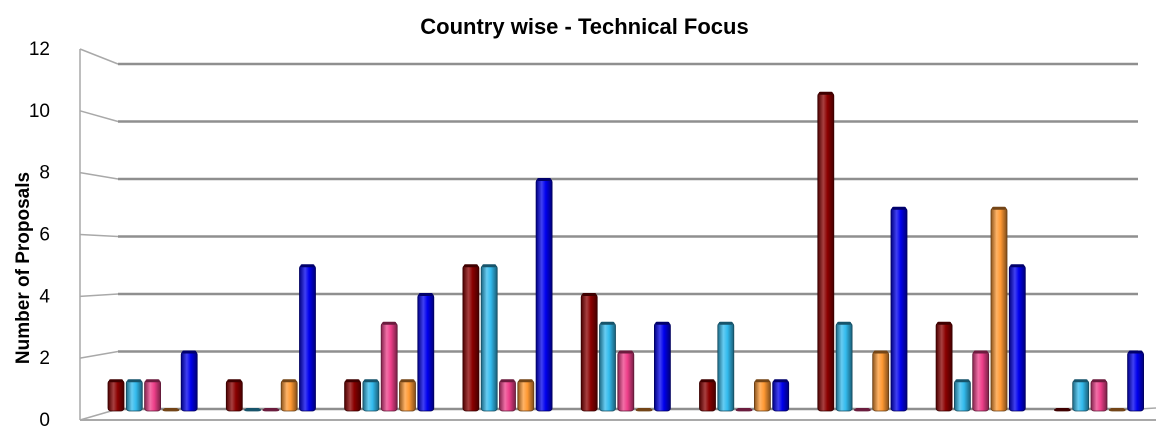  I want to click on y-tick-label: 0, so click(44, 418).